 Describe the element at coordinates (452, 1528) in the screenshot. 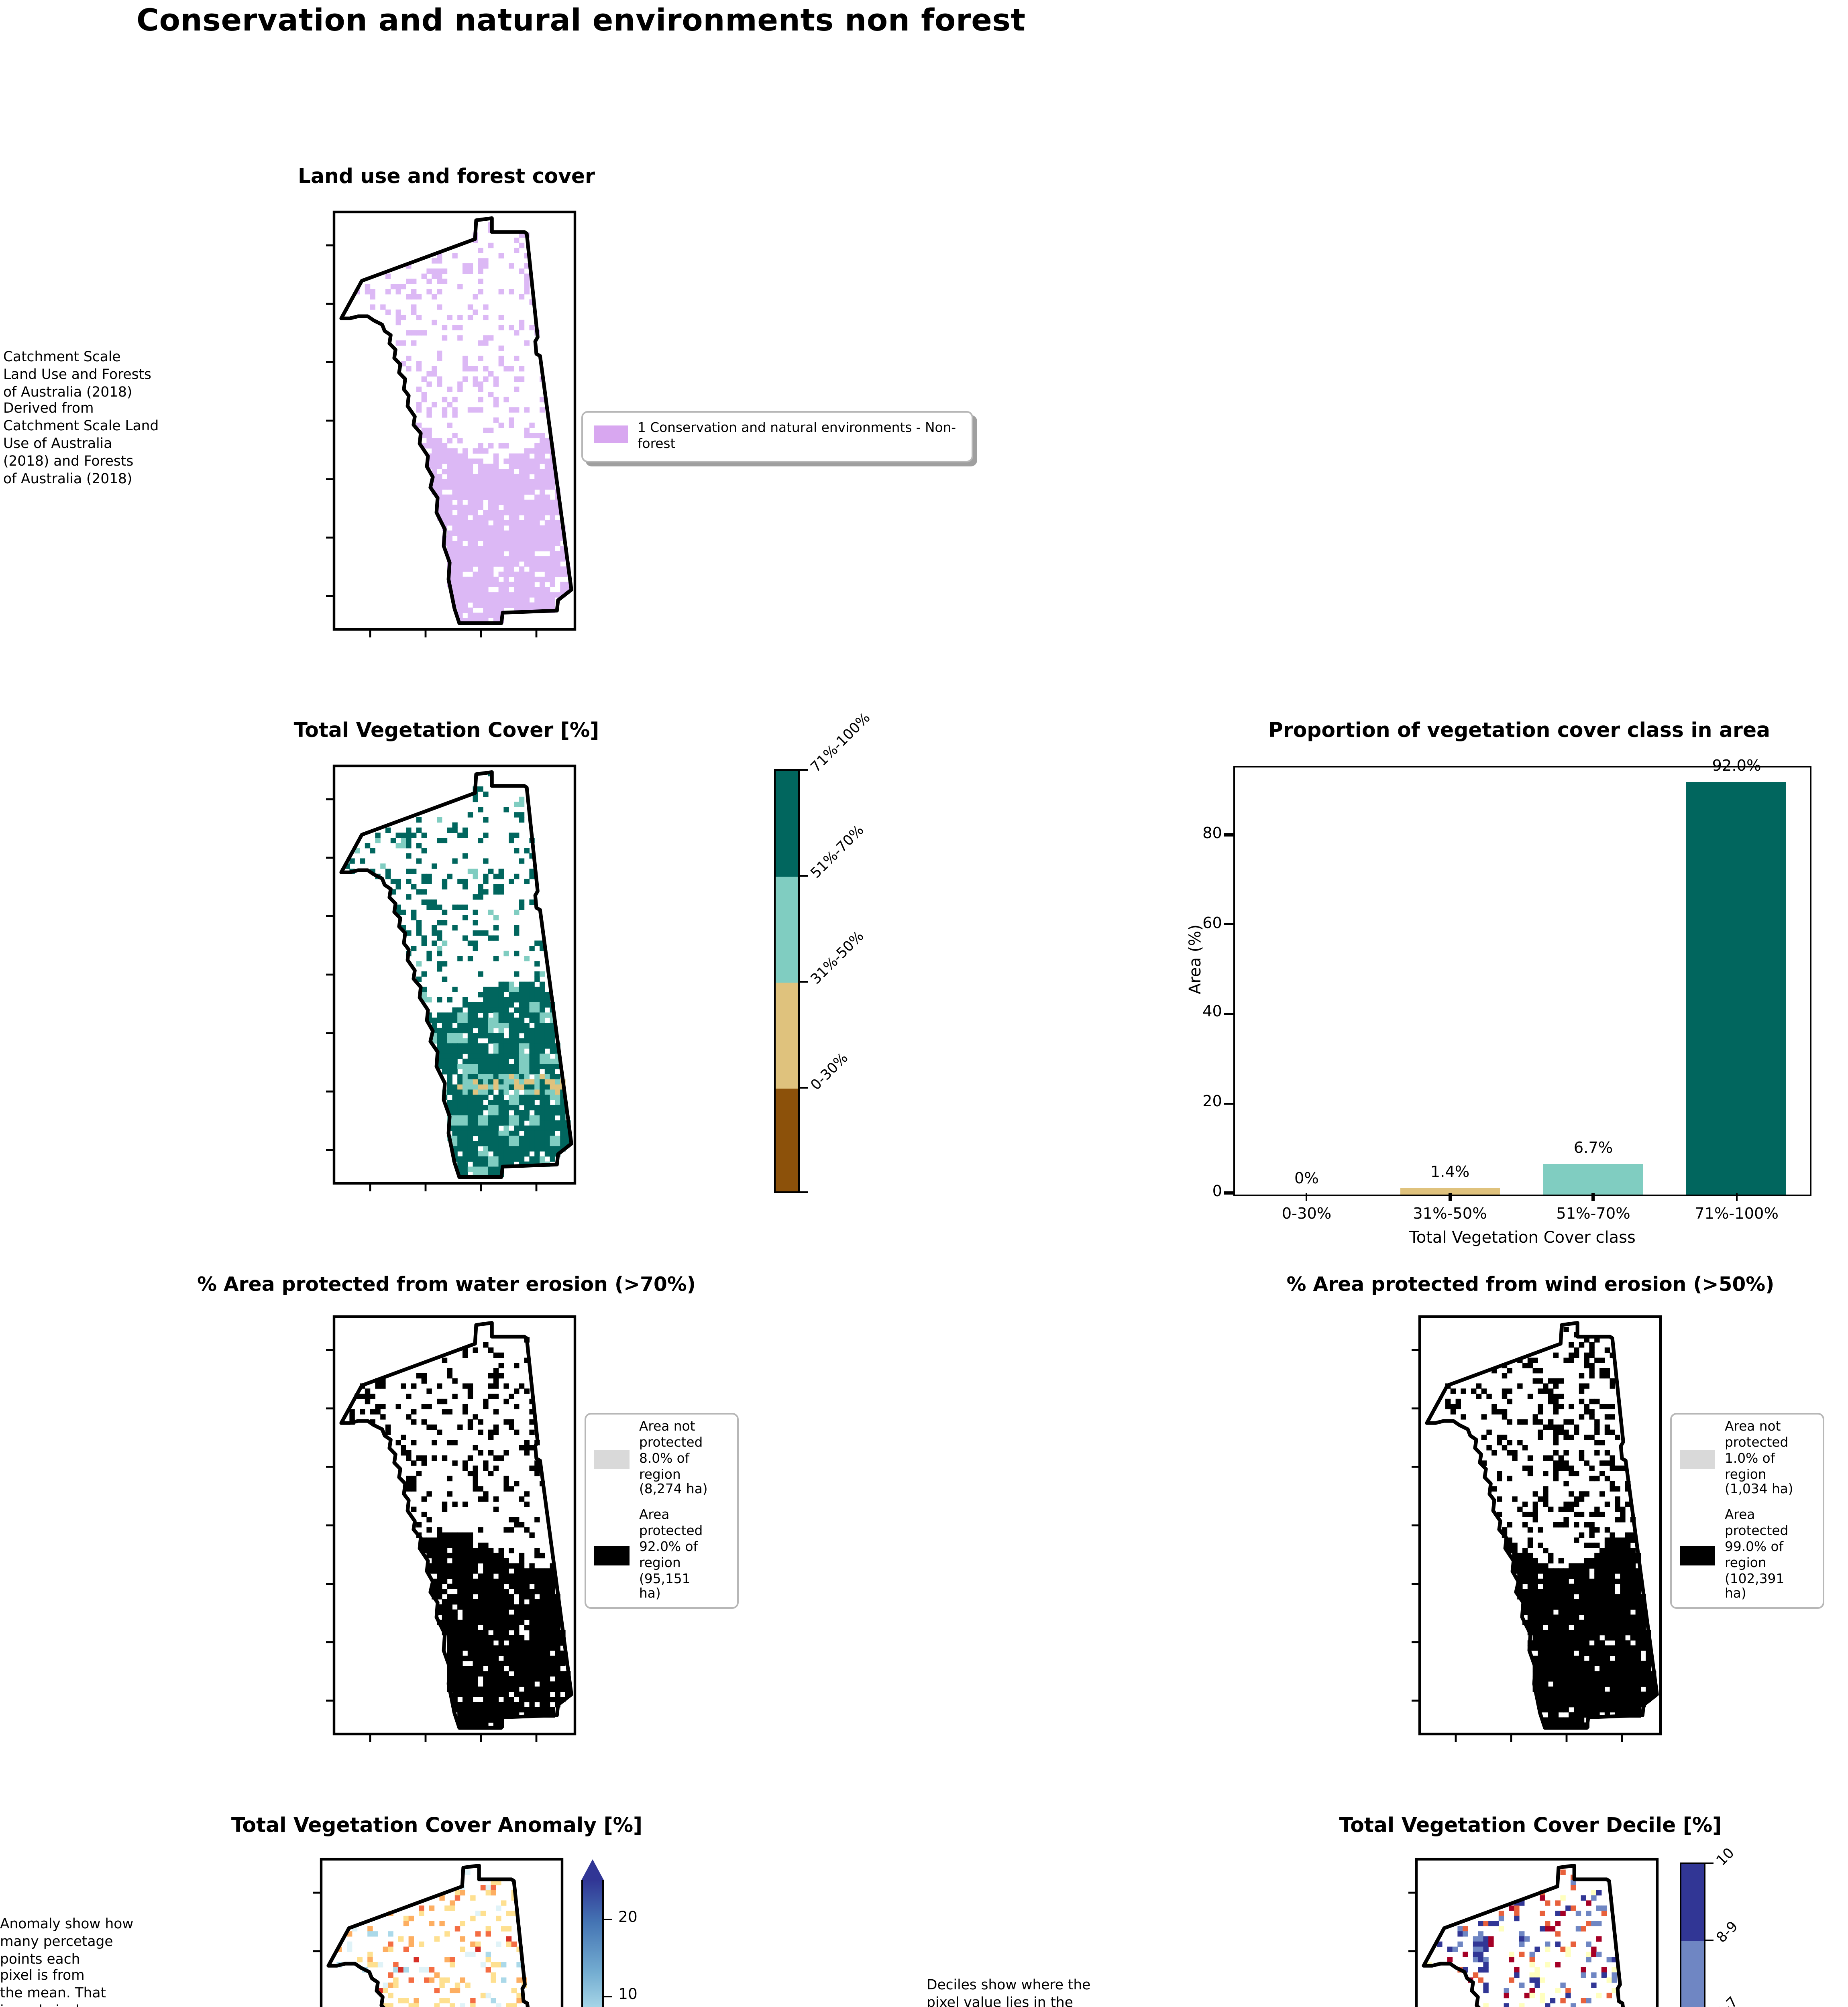

I see `water-erosion-map` at that location.